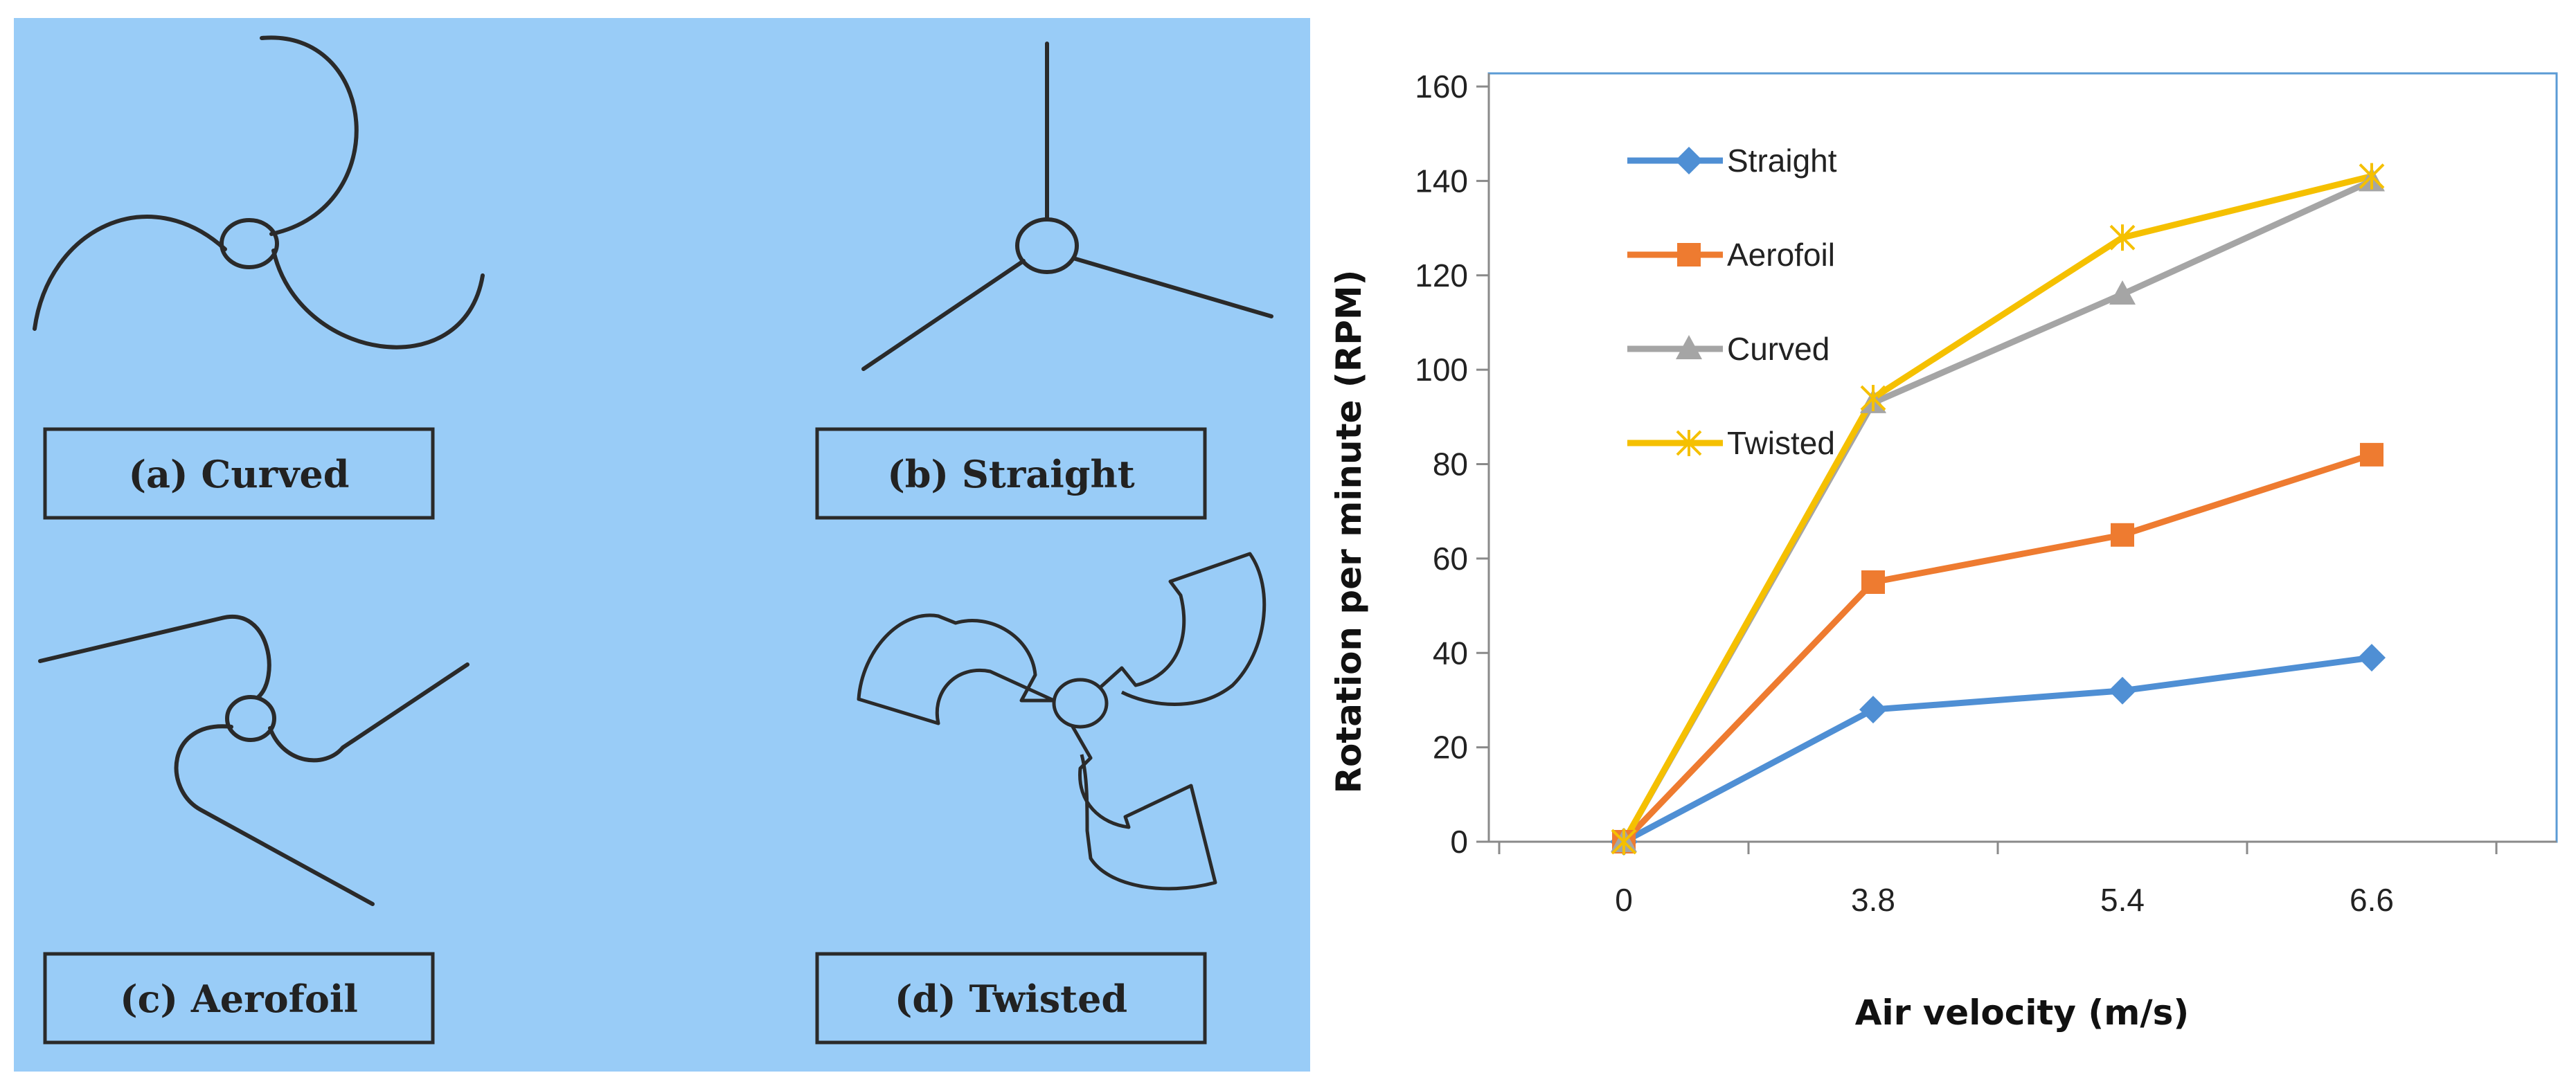 This screenshot has width=2576, height=1084. Describe the element at coordinates (1451, 653) in the screenshot. I see `y-tick-label: 40` at that location.